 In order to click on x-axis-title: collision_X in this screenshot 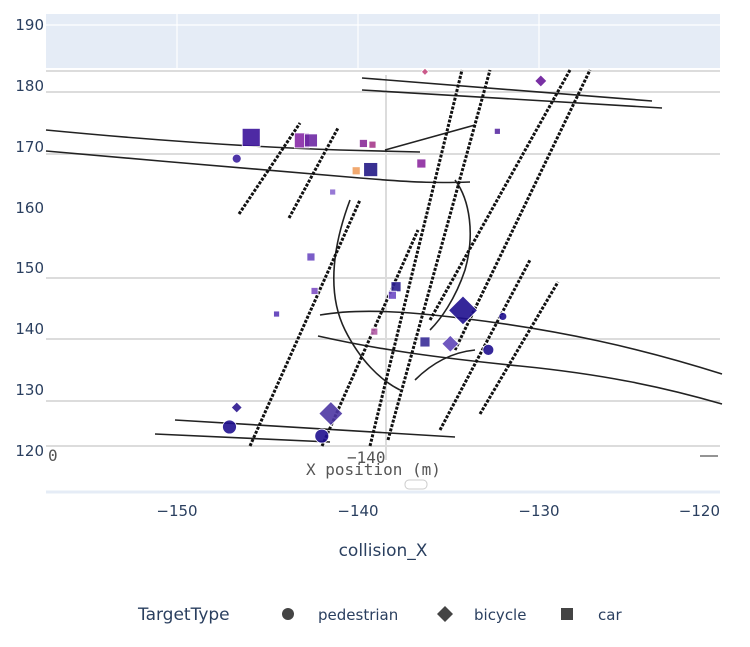, I will do `click(383, 551)`.